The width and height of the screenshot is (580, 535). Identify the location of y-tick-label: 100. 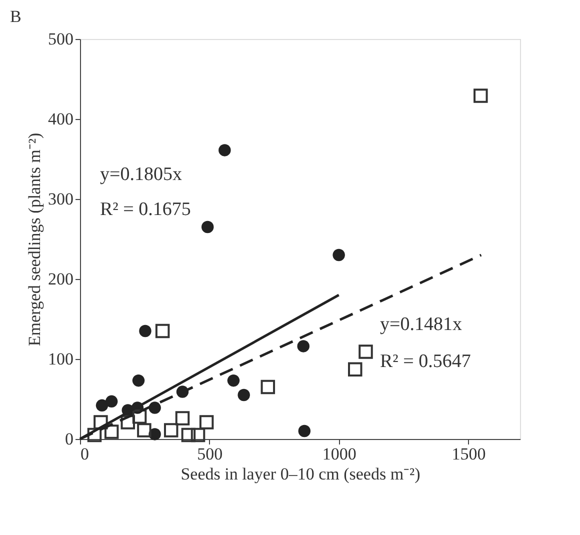
(61, 359).